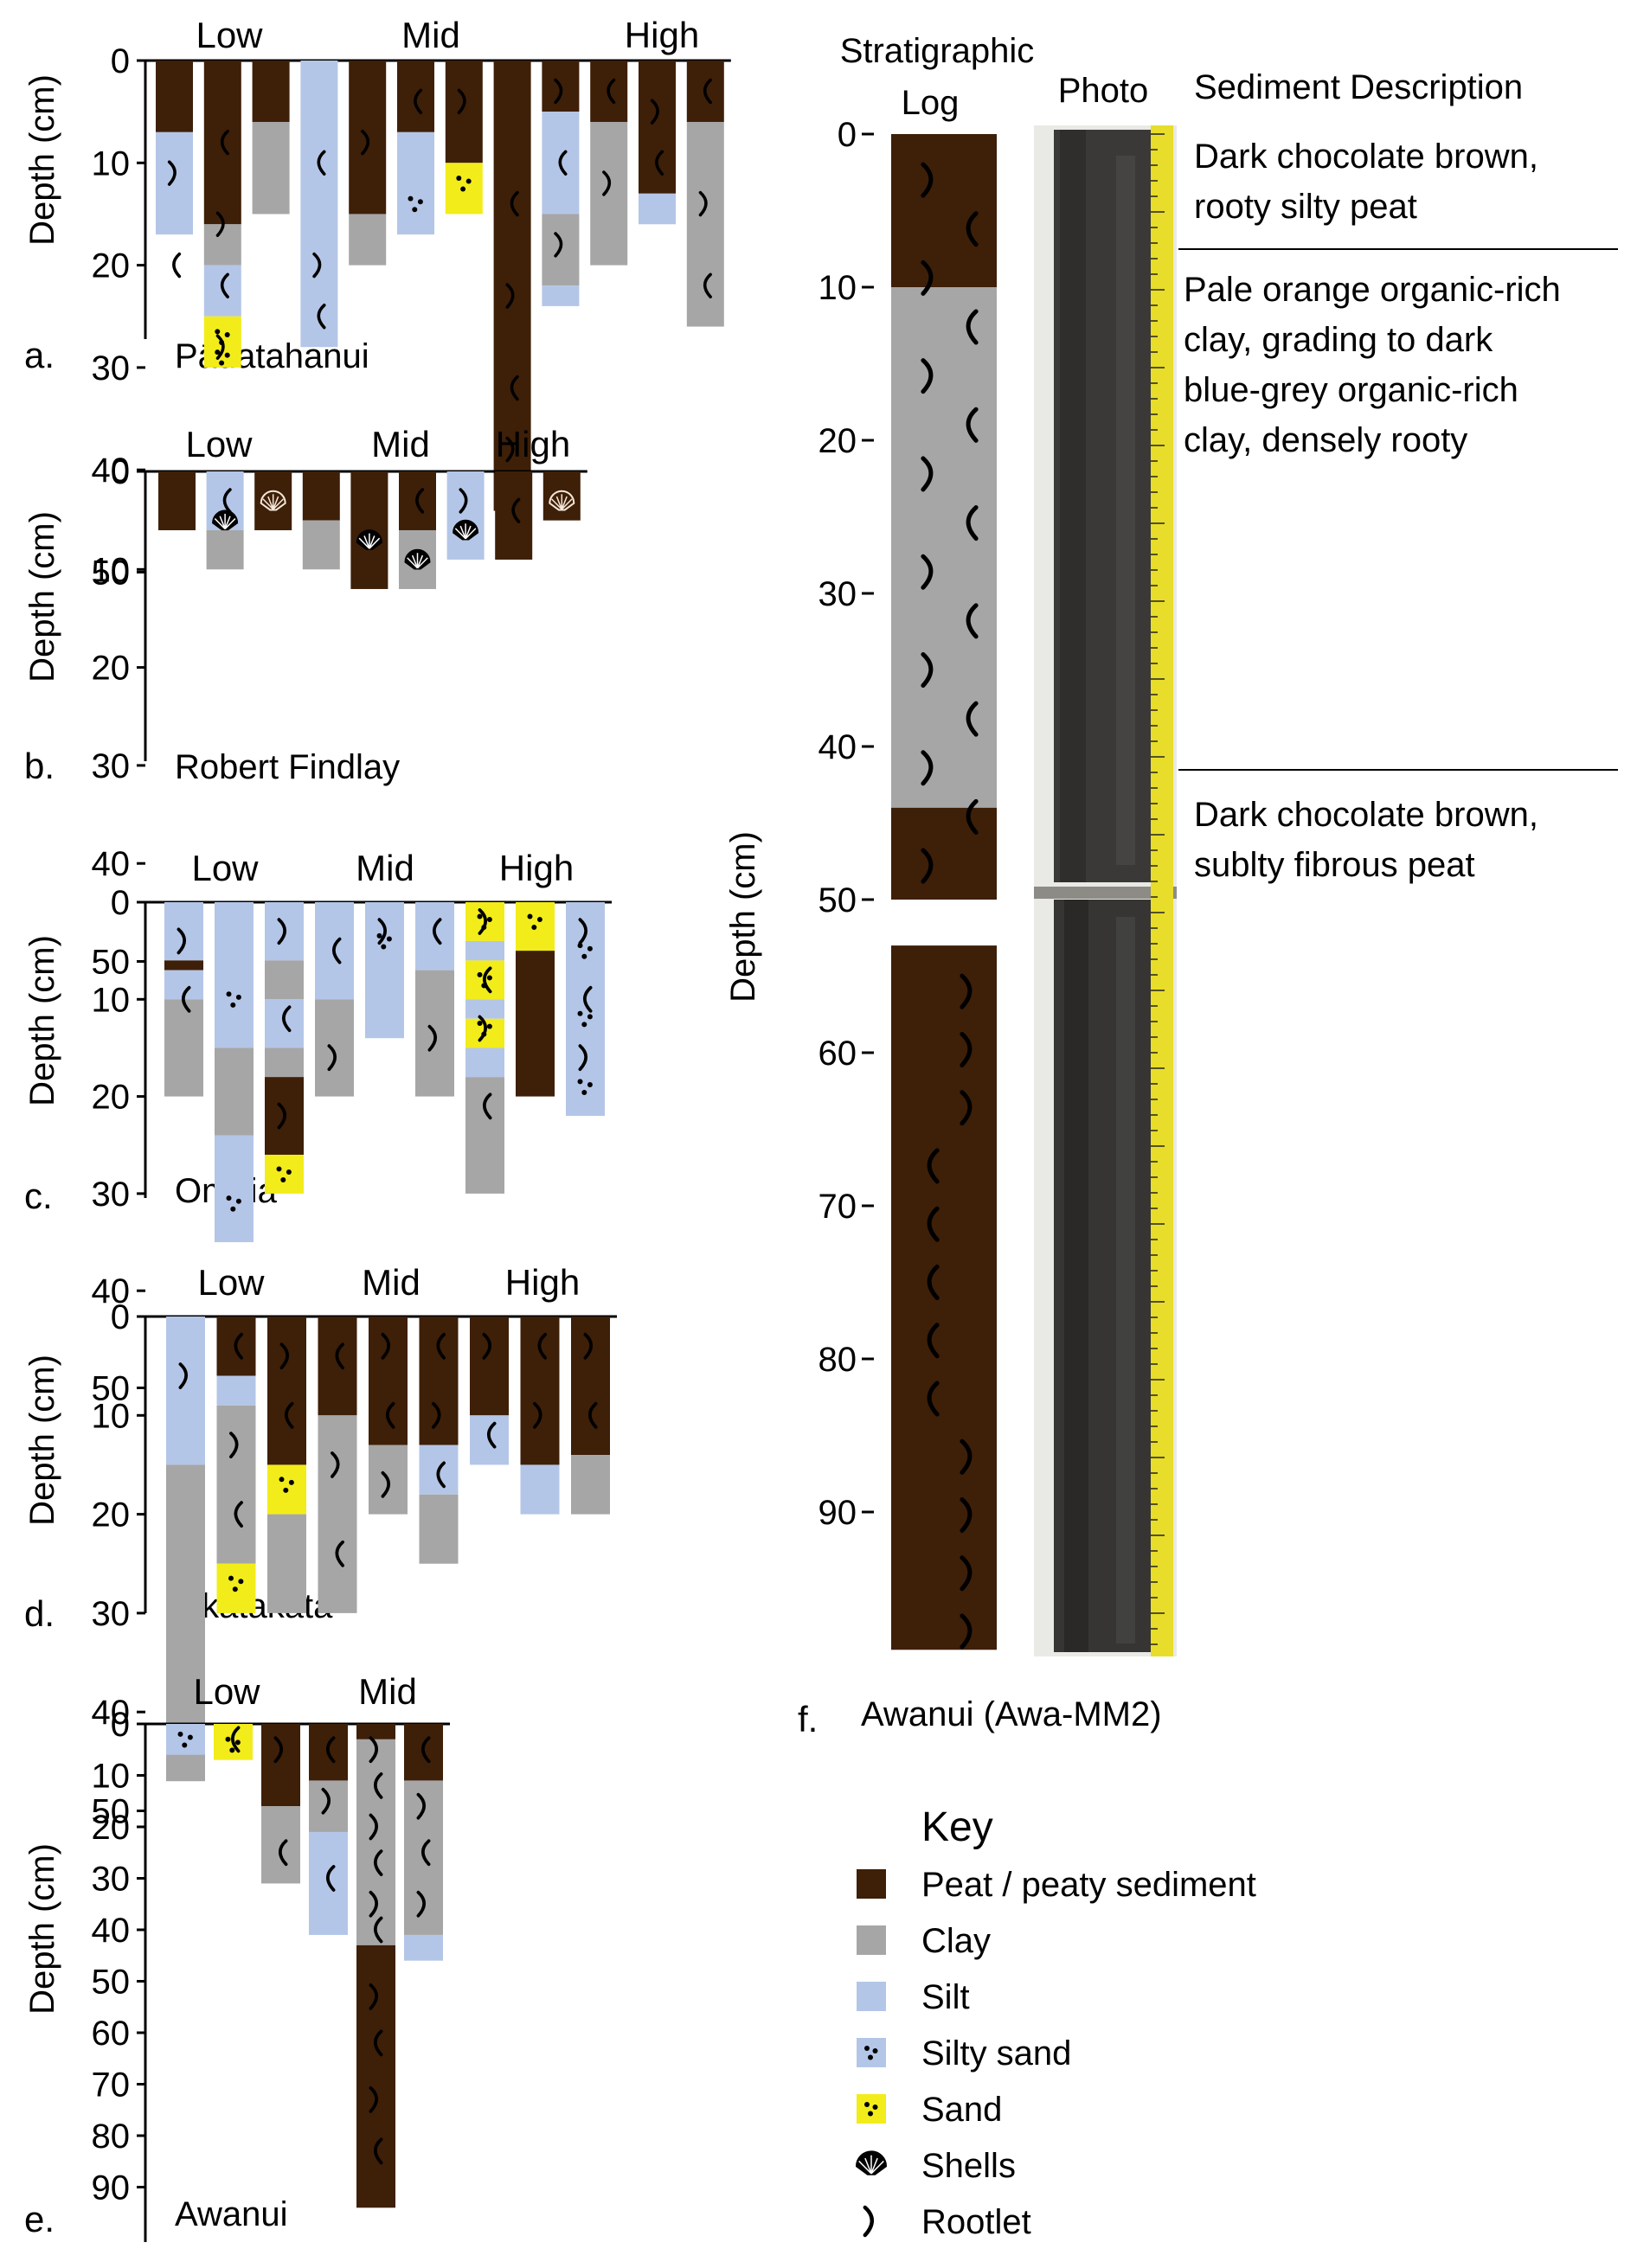 This screenshot has width=1637, height=2268. Describe the element at coordinates (957, 1827) in the screenshot. I see `key-title: Key` at that location.